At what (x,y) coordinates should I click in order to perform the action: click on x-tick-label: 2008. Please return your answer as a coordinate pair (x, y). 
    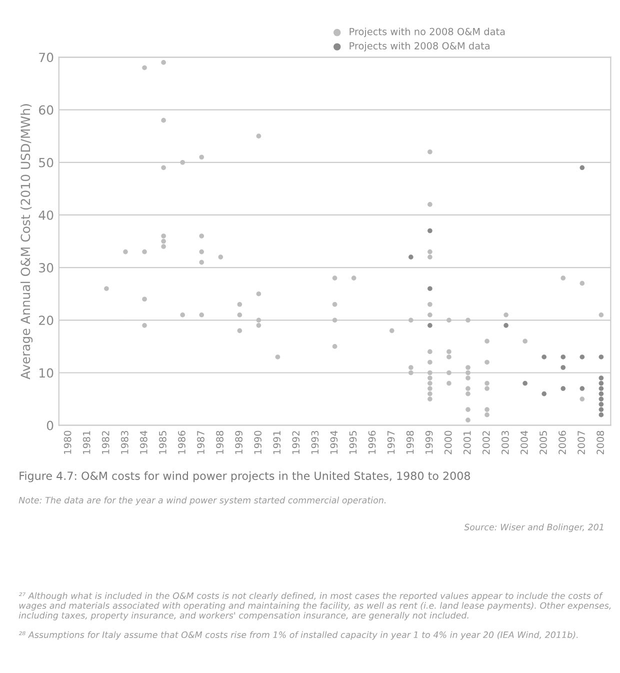
    Looking at the image, I should click on (600, 442).